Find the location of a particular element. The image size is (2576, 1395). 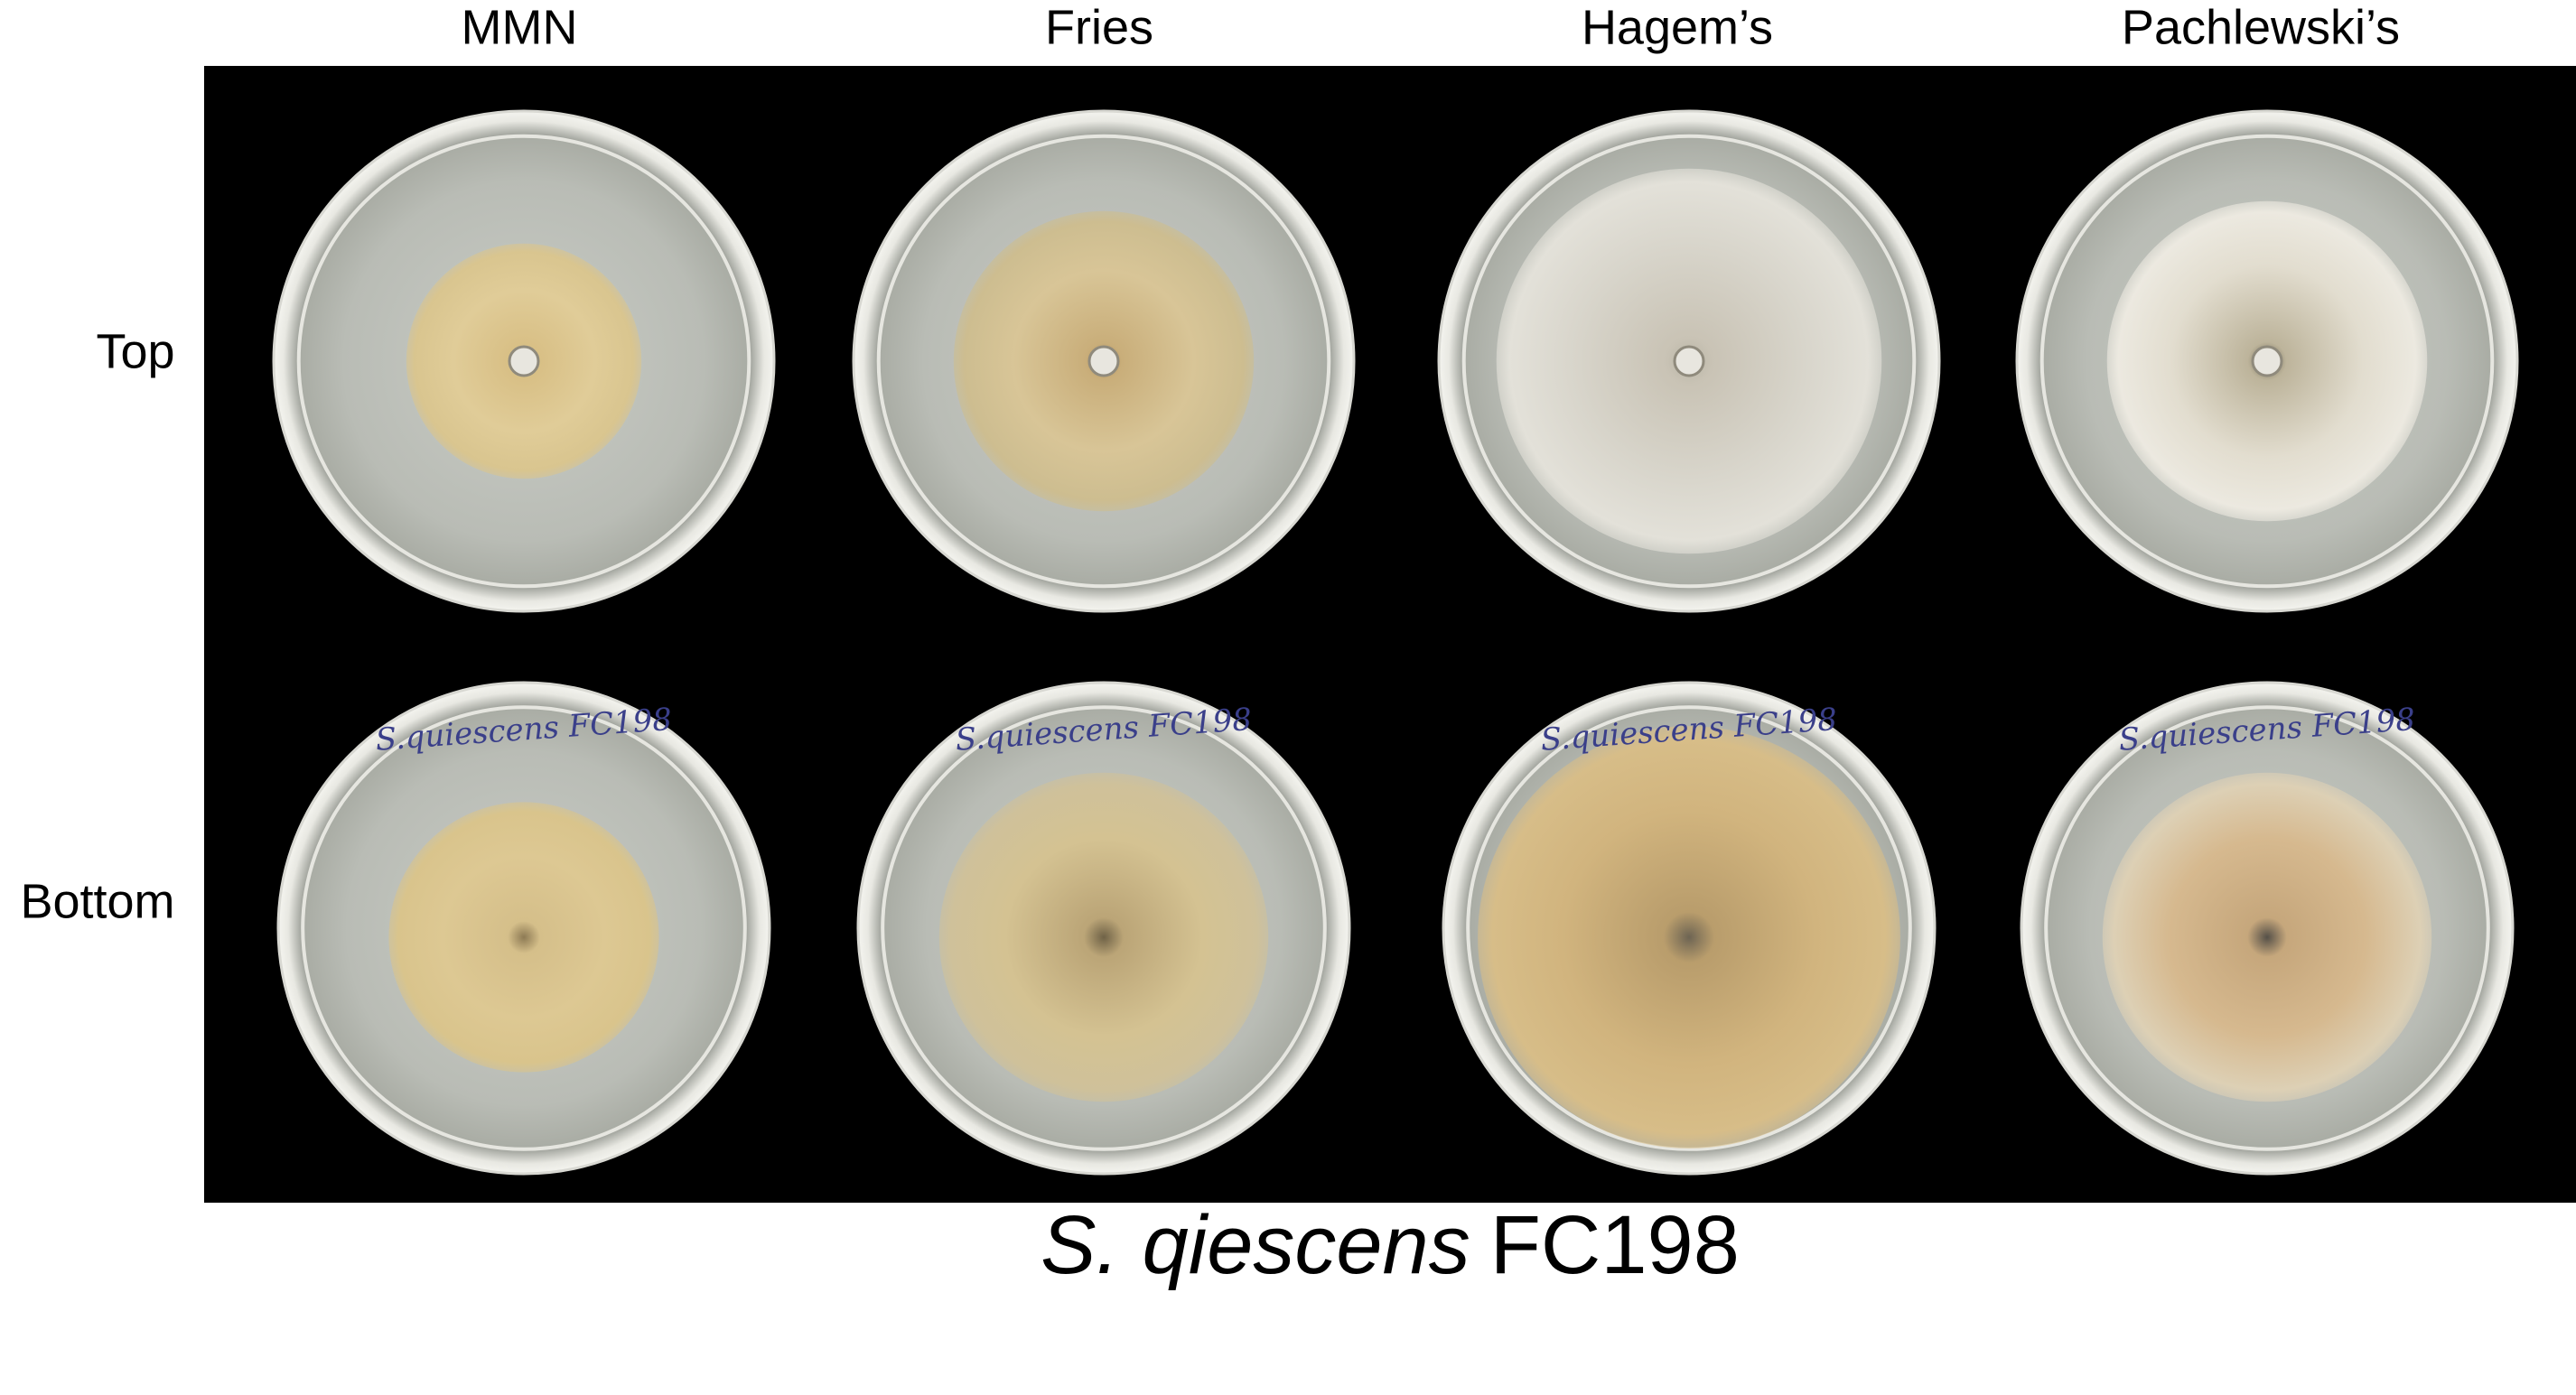

column-label: Fries is located at coordinates (1099, 27).